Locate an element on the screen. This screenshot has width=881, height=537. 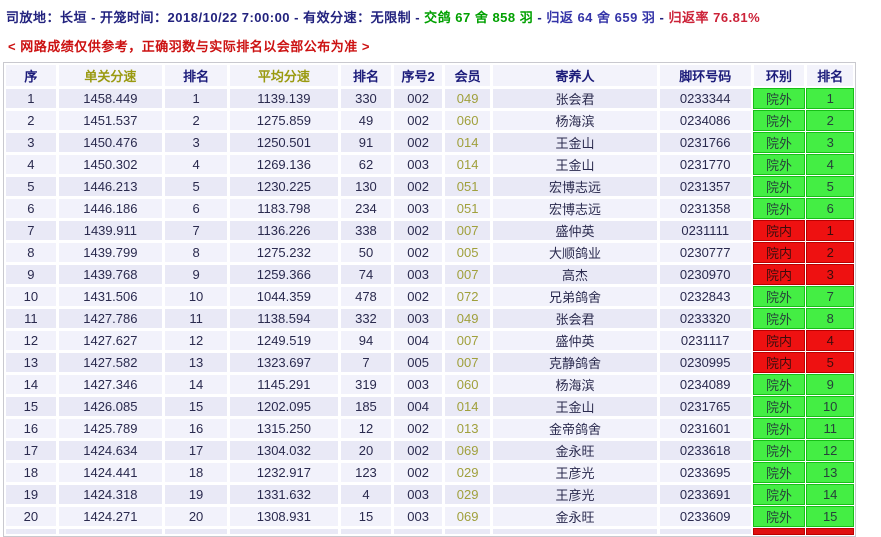
cell-avg-rank: 94 is located at coordinates (366, 340).